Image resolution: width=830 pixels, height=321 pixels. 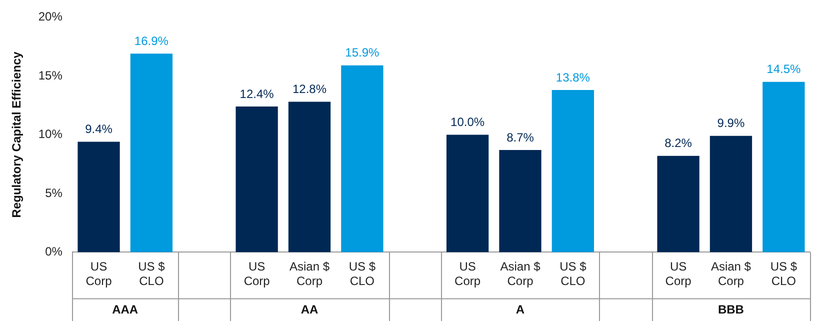 What do you see at coordinates (99, 129) in the screenshot?
I see `data-label: 9.4%` at bounding box center [99, 129].